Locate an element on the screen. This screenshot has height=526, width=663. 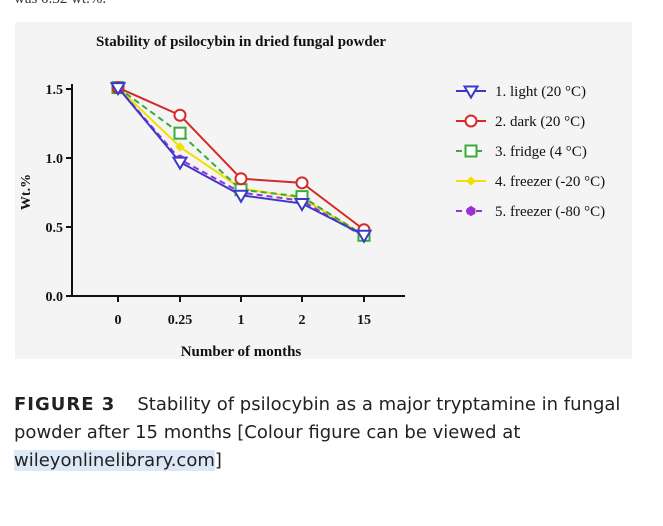
legend-entry-1: 1. light (20 °C) is located at coordinates (521, 92).